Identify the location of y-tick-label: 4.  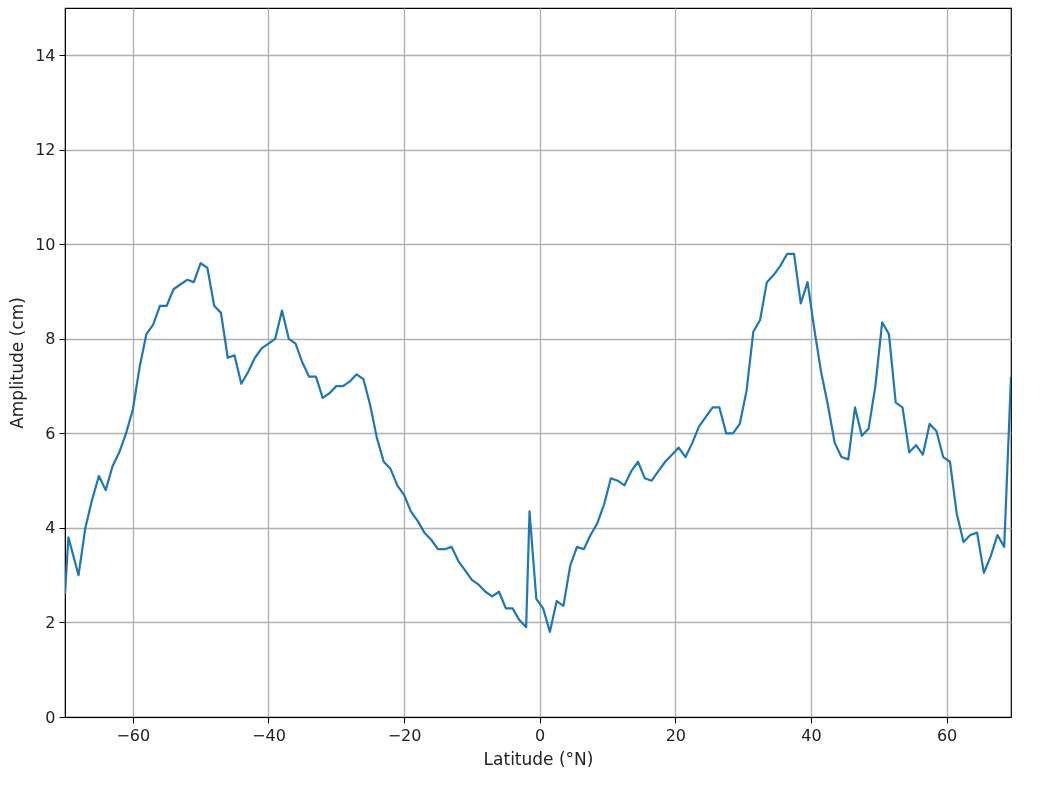
(50, 528).